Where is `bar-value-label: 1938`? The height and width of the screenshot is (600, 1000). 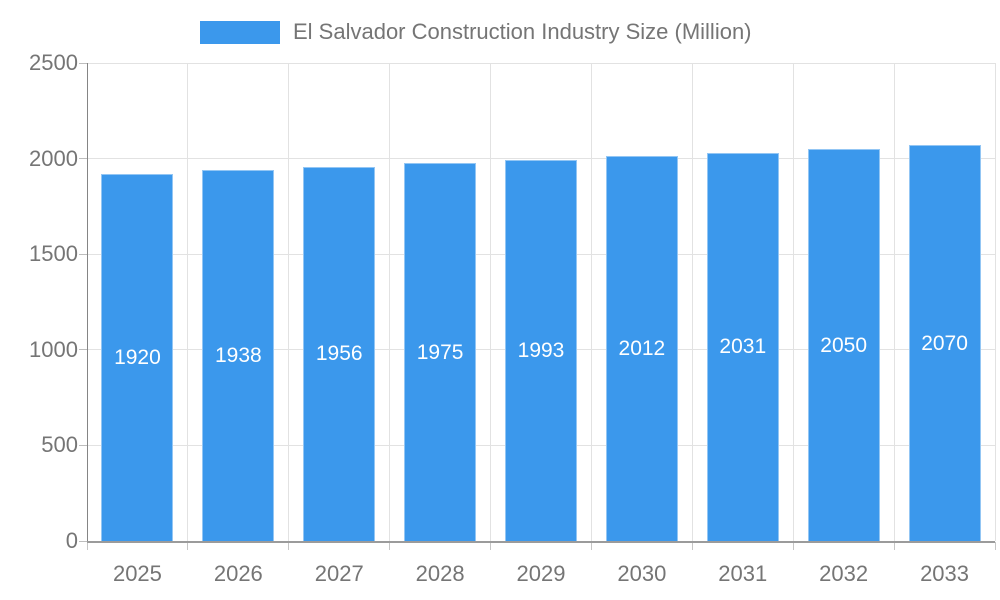 bar-value-label: 1938 is located at coordinates (238, 356).